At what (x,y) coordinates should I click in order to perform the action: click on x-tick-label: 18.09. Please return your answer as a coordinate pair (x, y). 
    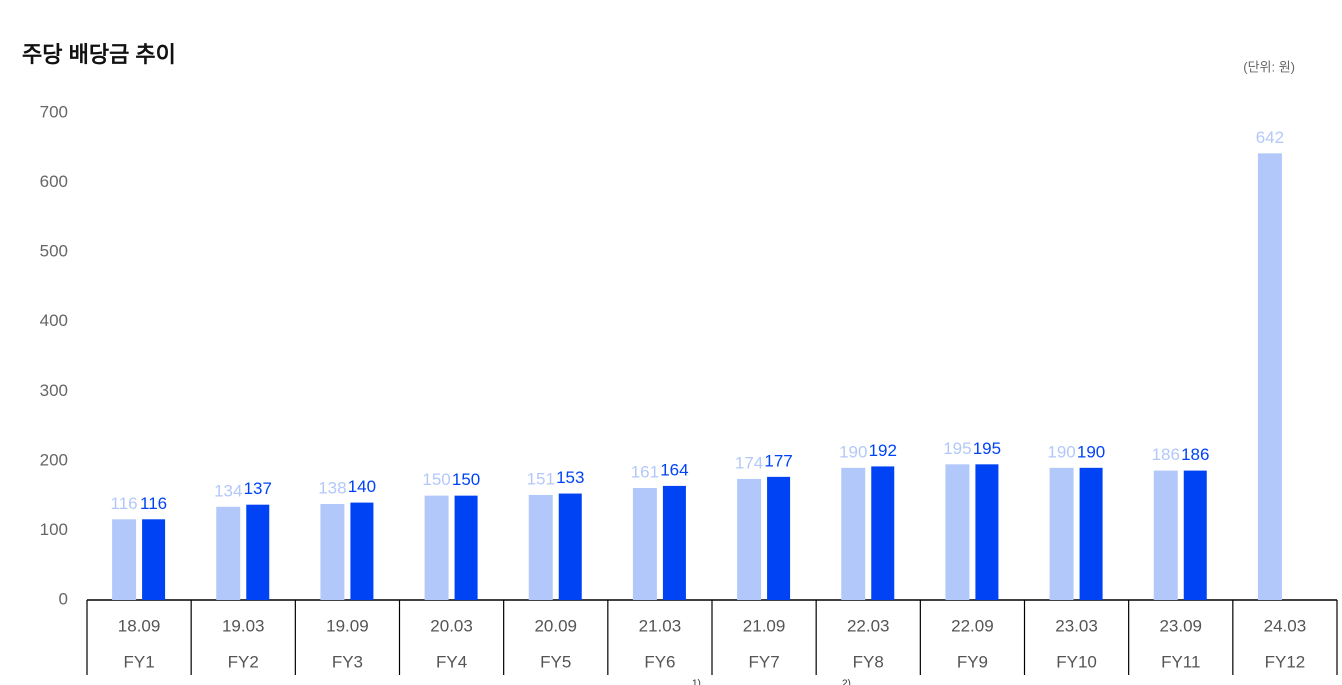
    Looking at the image, I should click on (139, 625).